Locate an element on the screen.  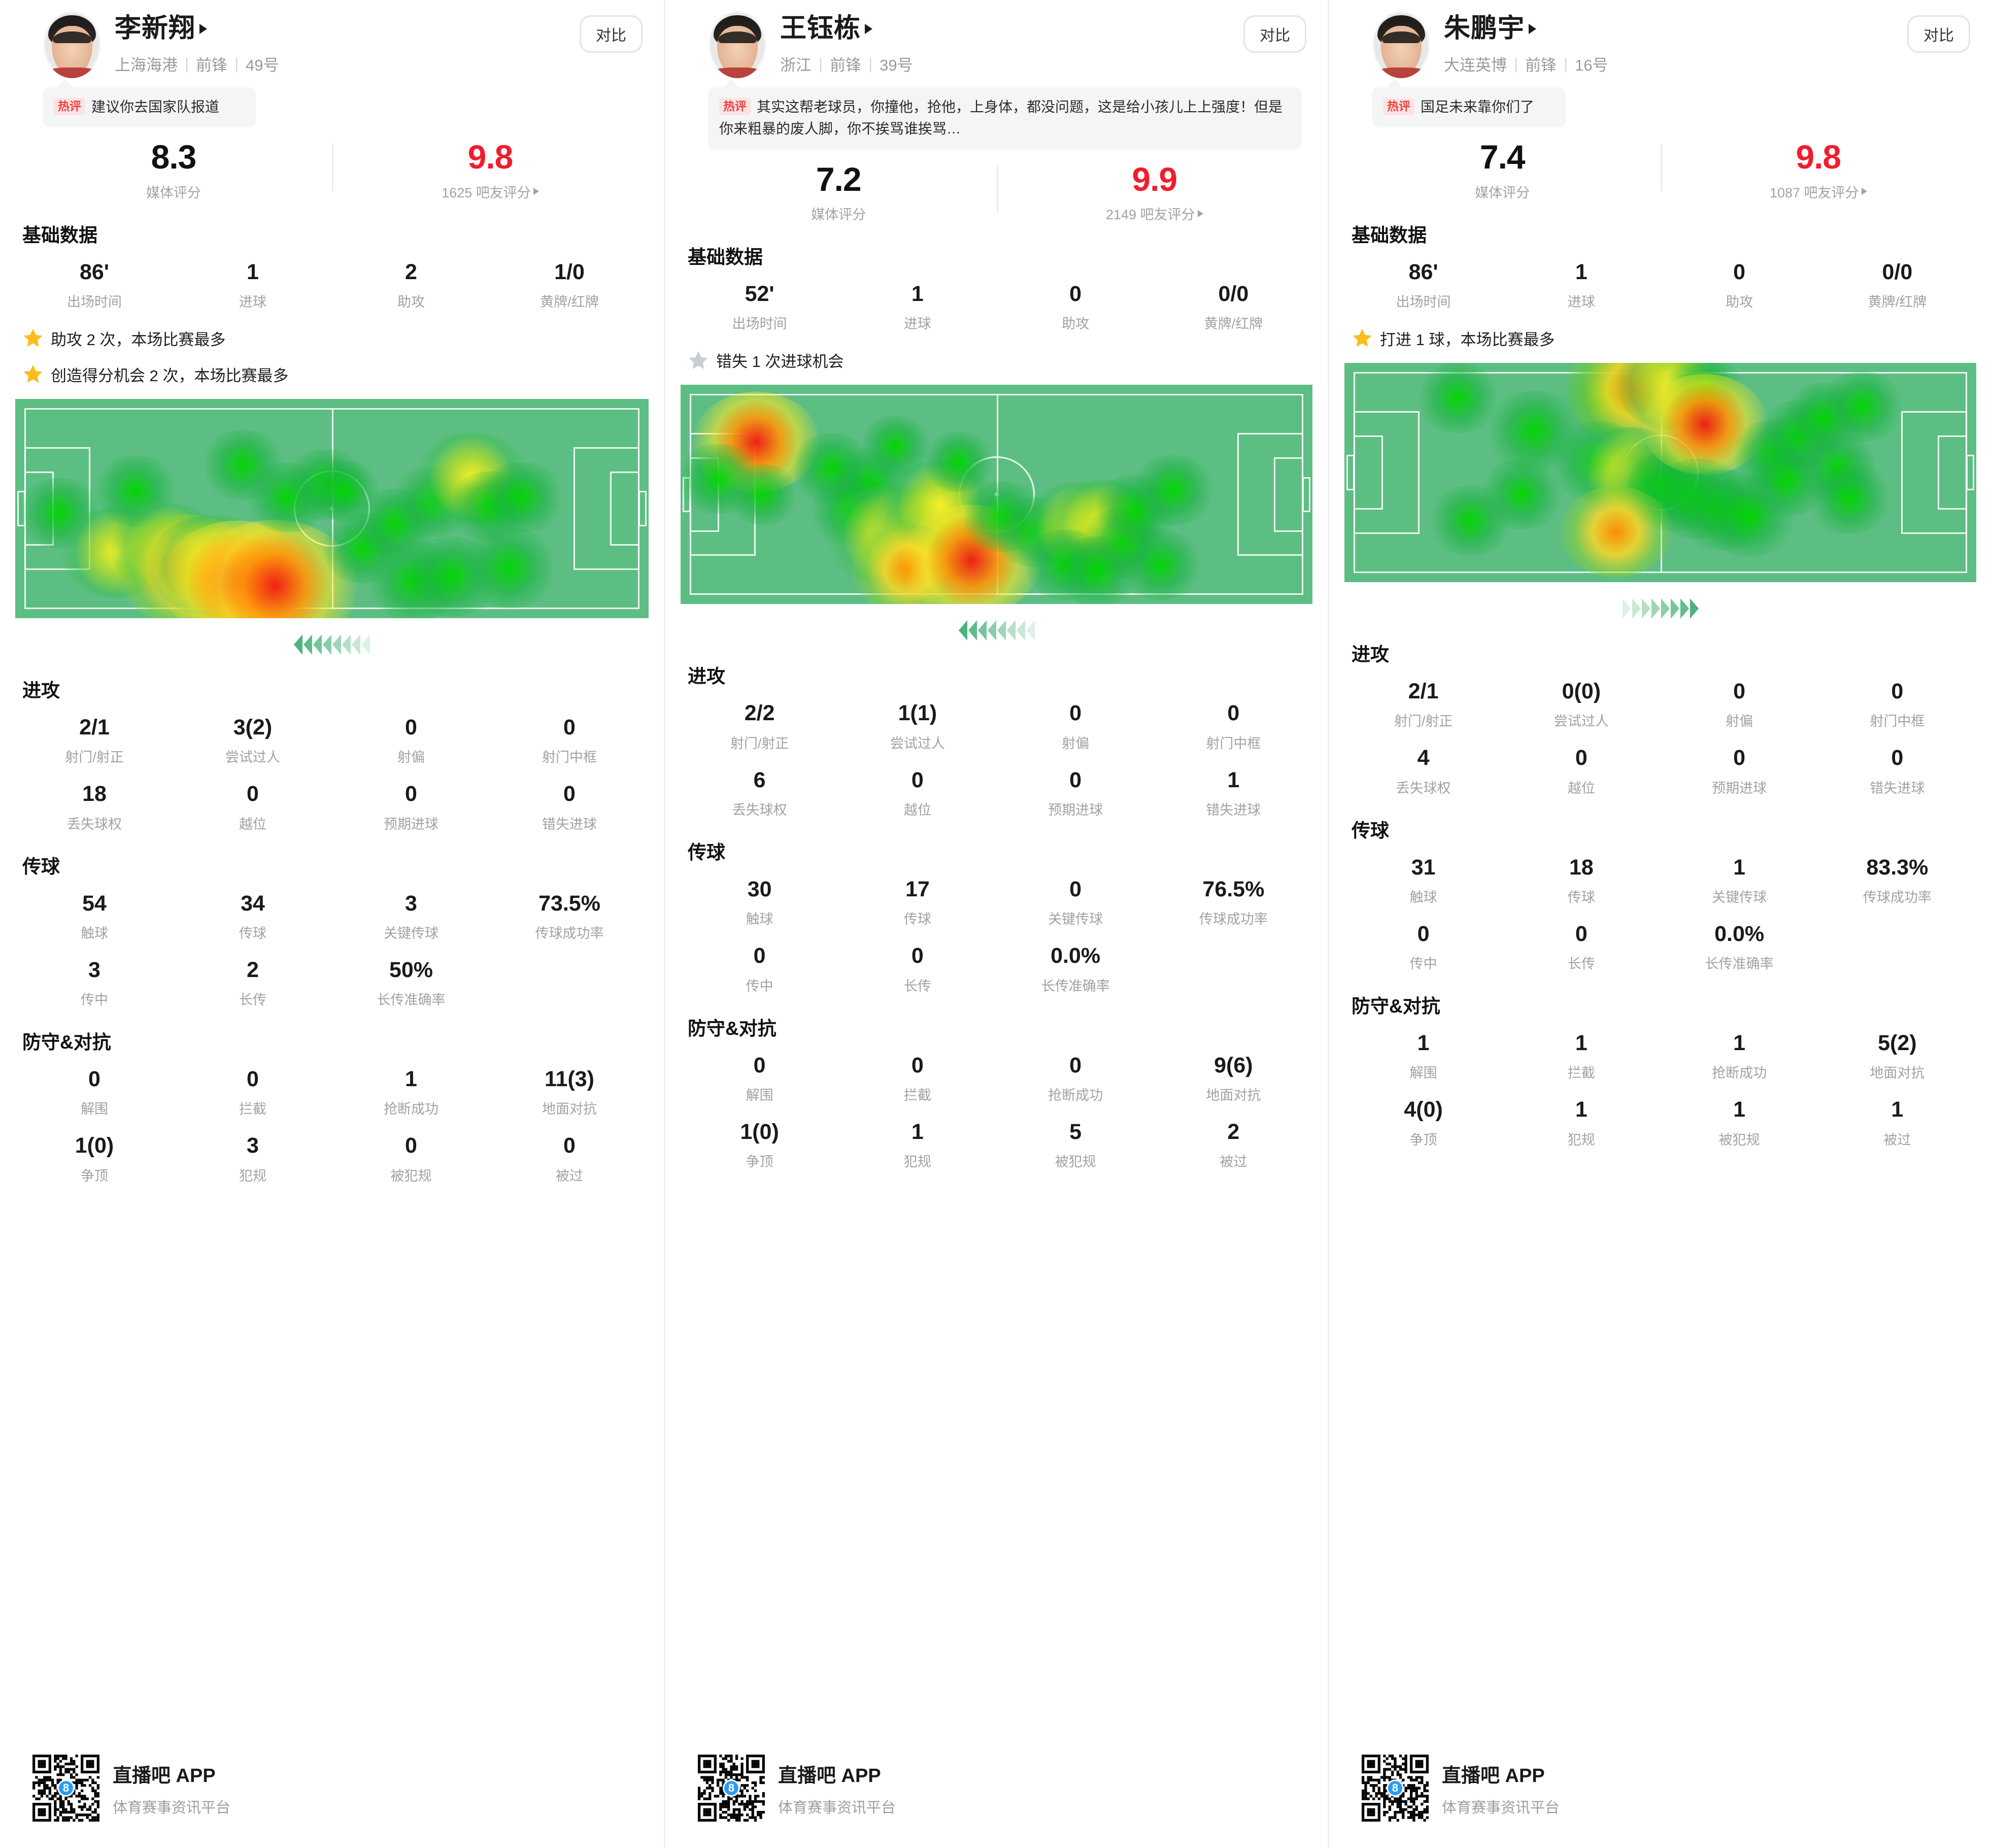
pass-stat-label: 传中 is located at coordinates (1423, 964).